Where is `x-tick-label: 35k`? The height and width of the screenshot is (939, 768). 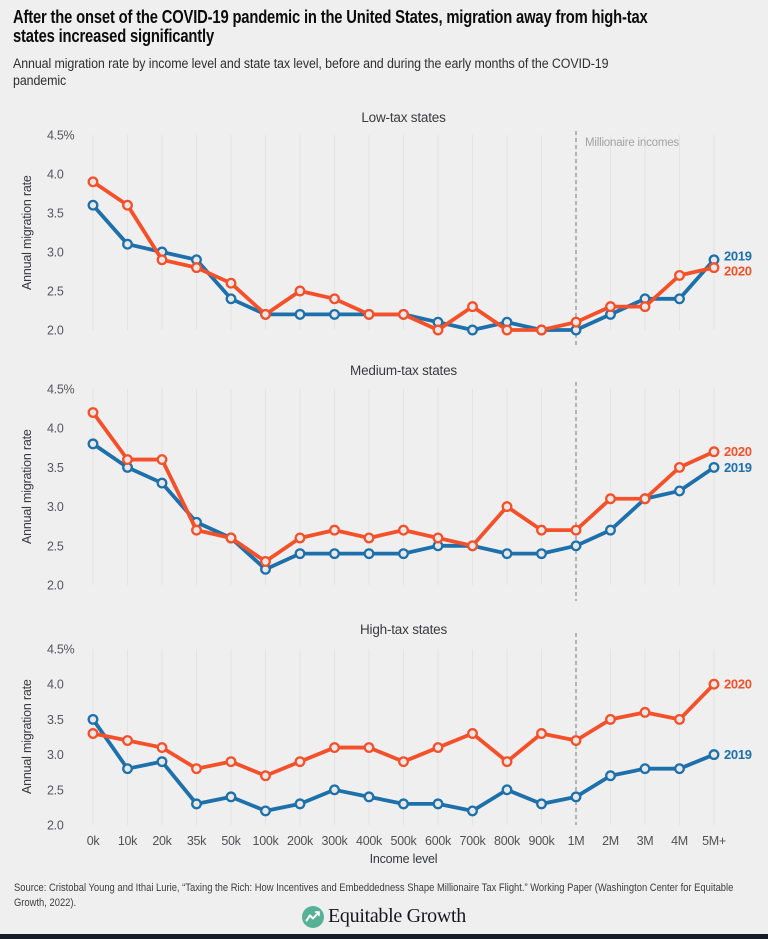
x-tick-label: 35k is located at coordinates (197, 841).